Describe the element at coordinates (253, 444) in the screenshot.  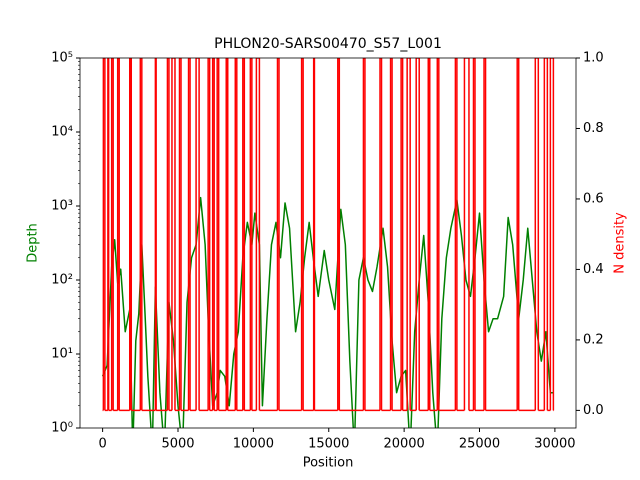
I see `x-tick-label: 10000` at that location.